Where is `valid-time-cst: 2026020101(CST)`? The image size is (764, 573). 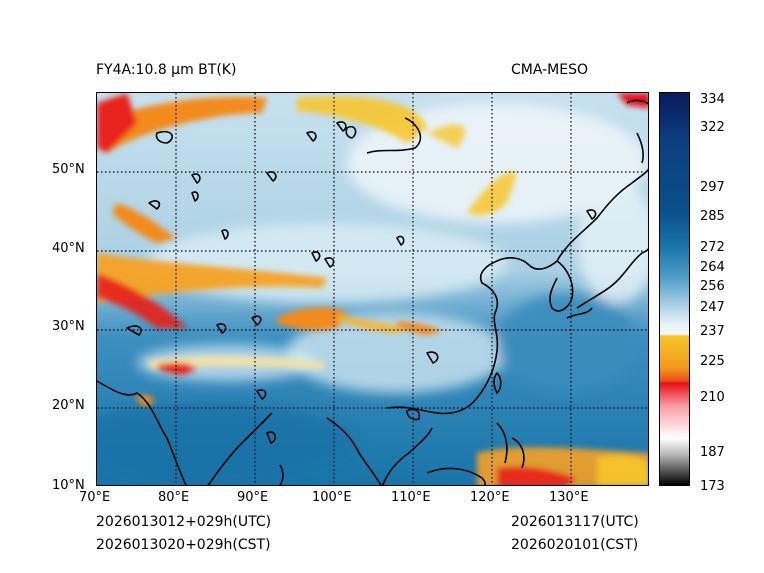 valid-time-cst: 2026020101(CST) is located at coordinates (575, 545).